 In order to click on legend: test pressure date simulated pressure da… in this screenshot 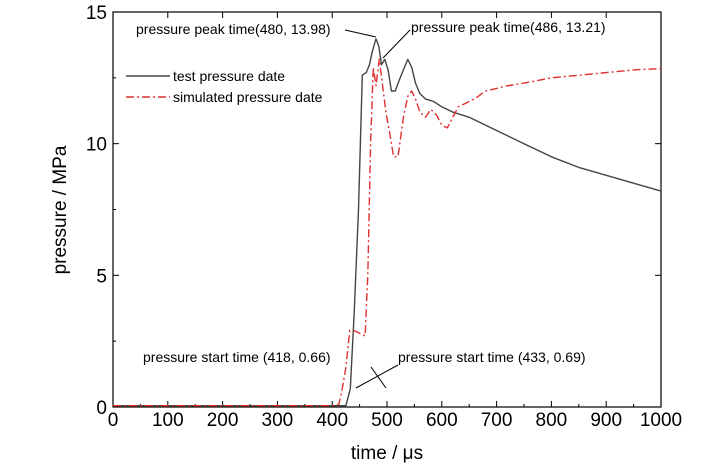, I will do `click(224, 86)`.